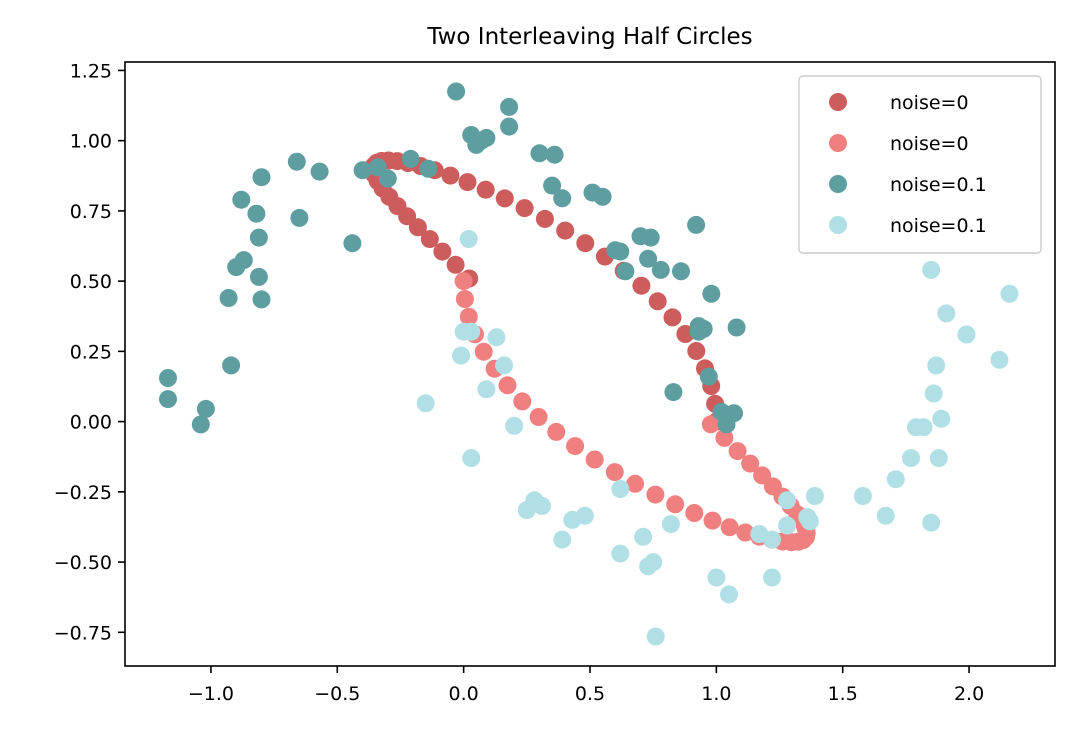 The image size is (1074, 734). What do you see at coordinates (843, 694) in the screenshot?
I see `x-tick-label: 1.5` at bounding box center [843, 694].